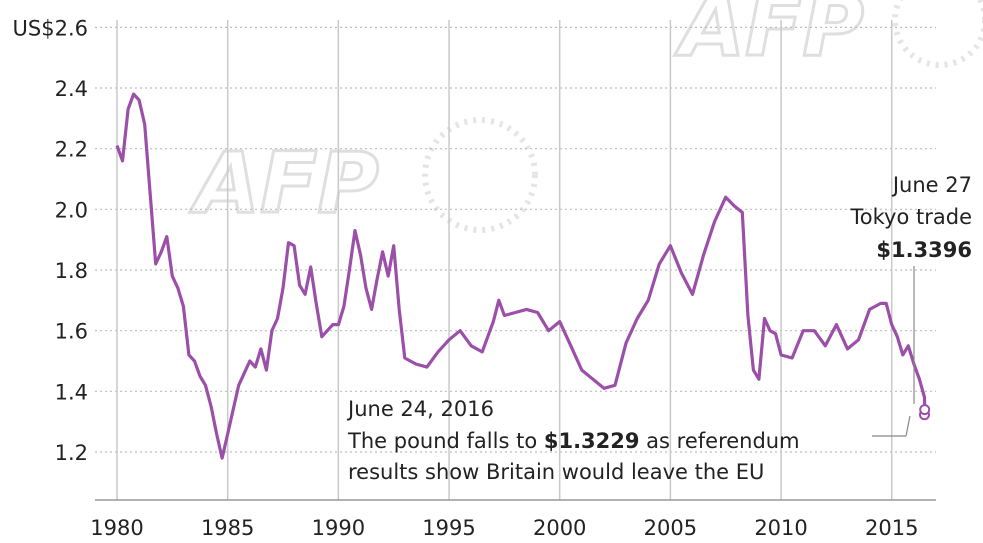  Describe the element at coordinates (556, 472) in the screenshot. I see `annotation-june24-line3: results show Britain would leave the EU` at that location.